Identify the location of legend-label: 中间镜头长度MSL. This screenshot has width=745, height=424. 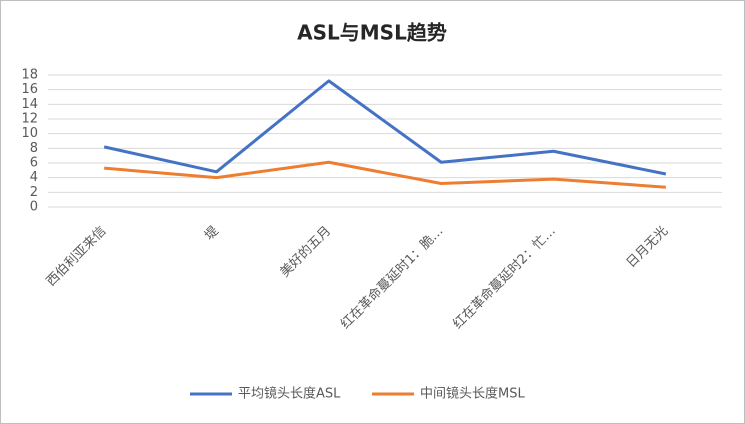
(472, 394).